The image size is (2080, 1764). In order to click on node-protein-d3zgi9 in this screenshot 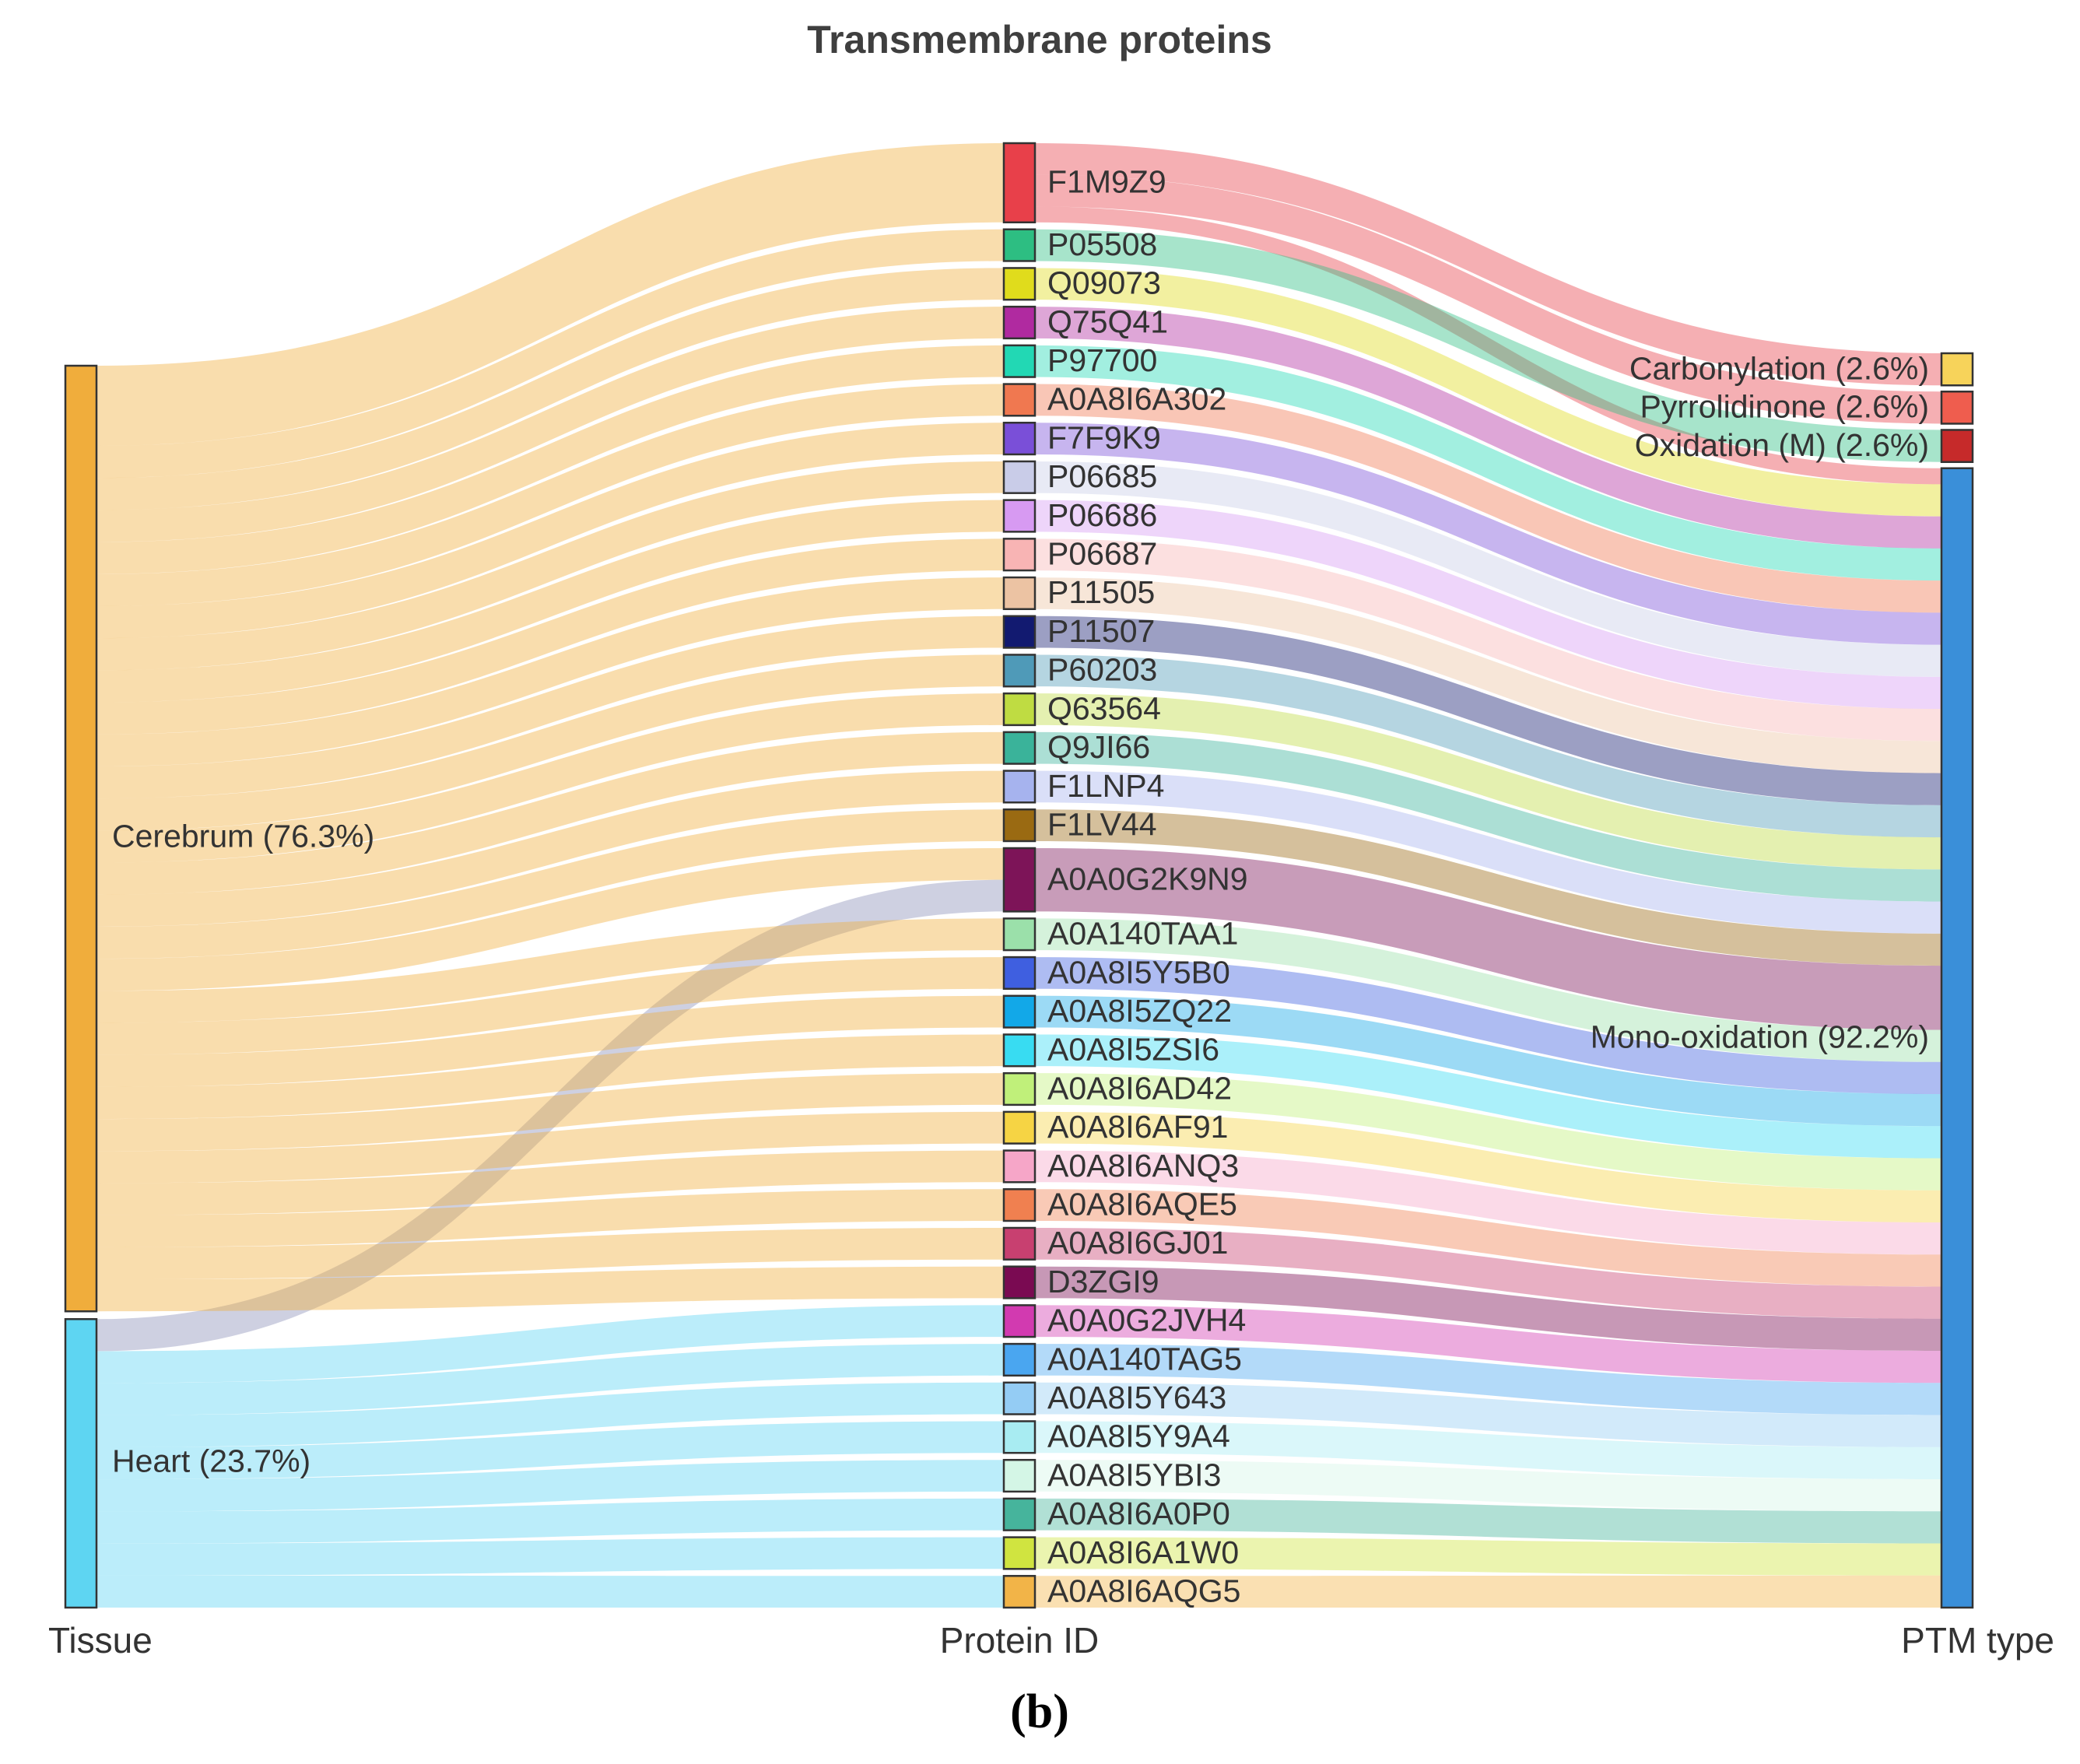, I will do `click(1019, 1282)`.